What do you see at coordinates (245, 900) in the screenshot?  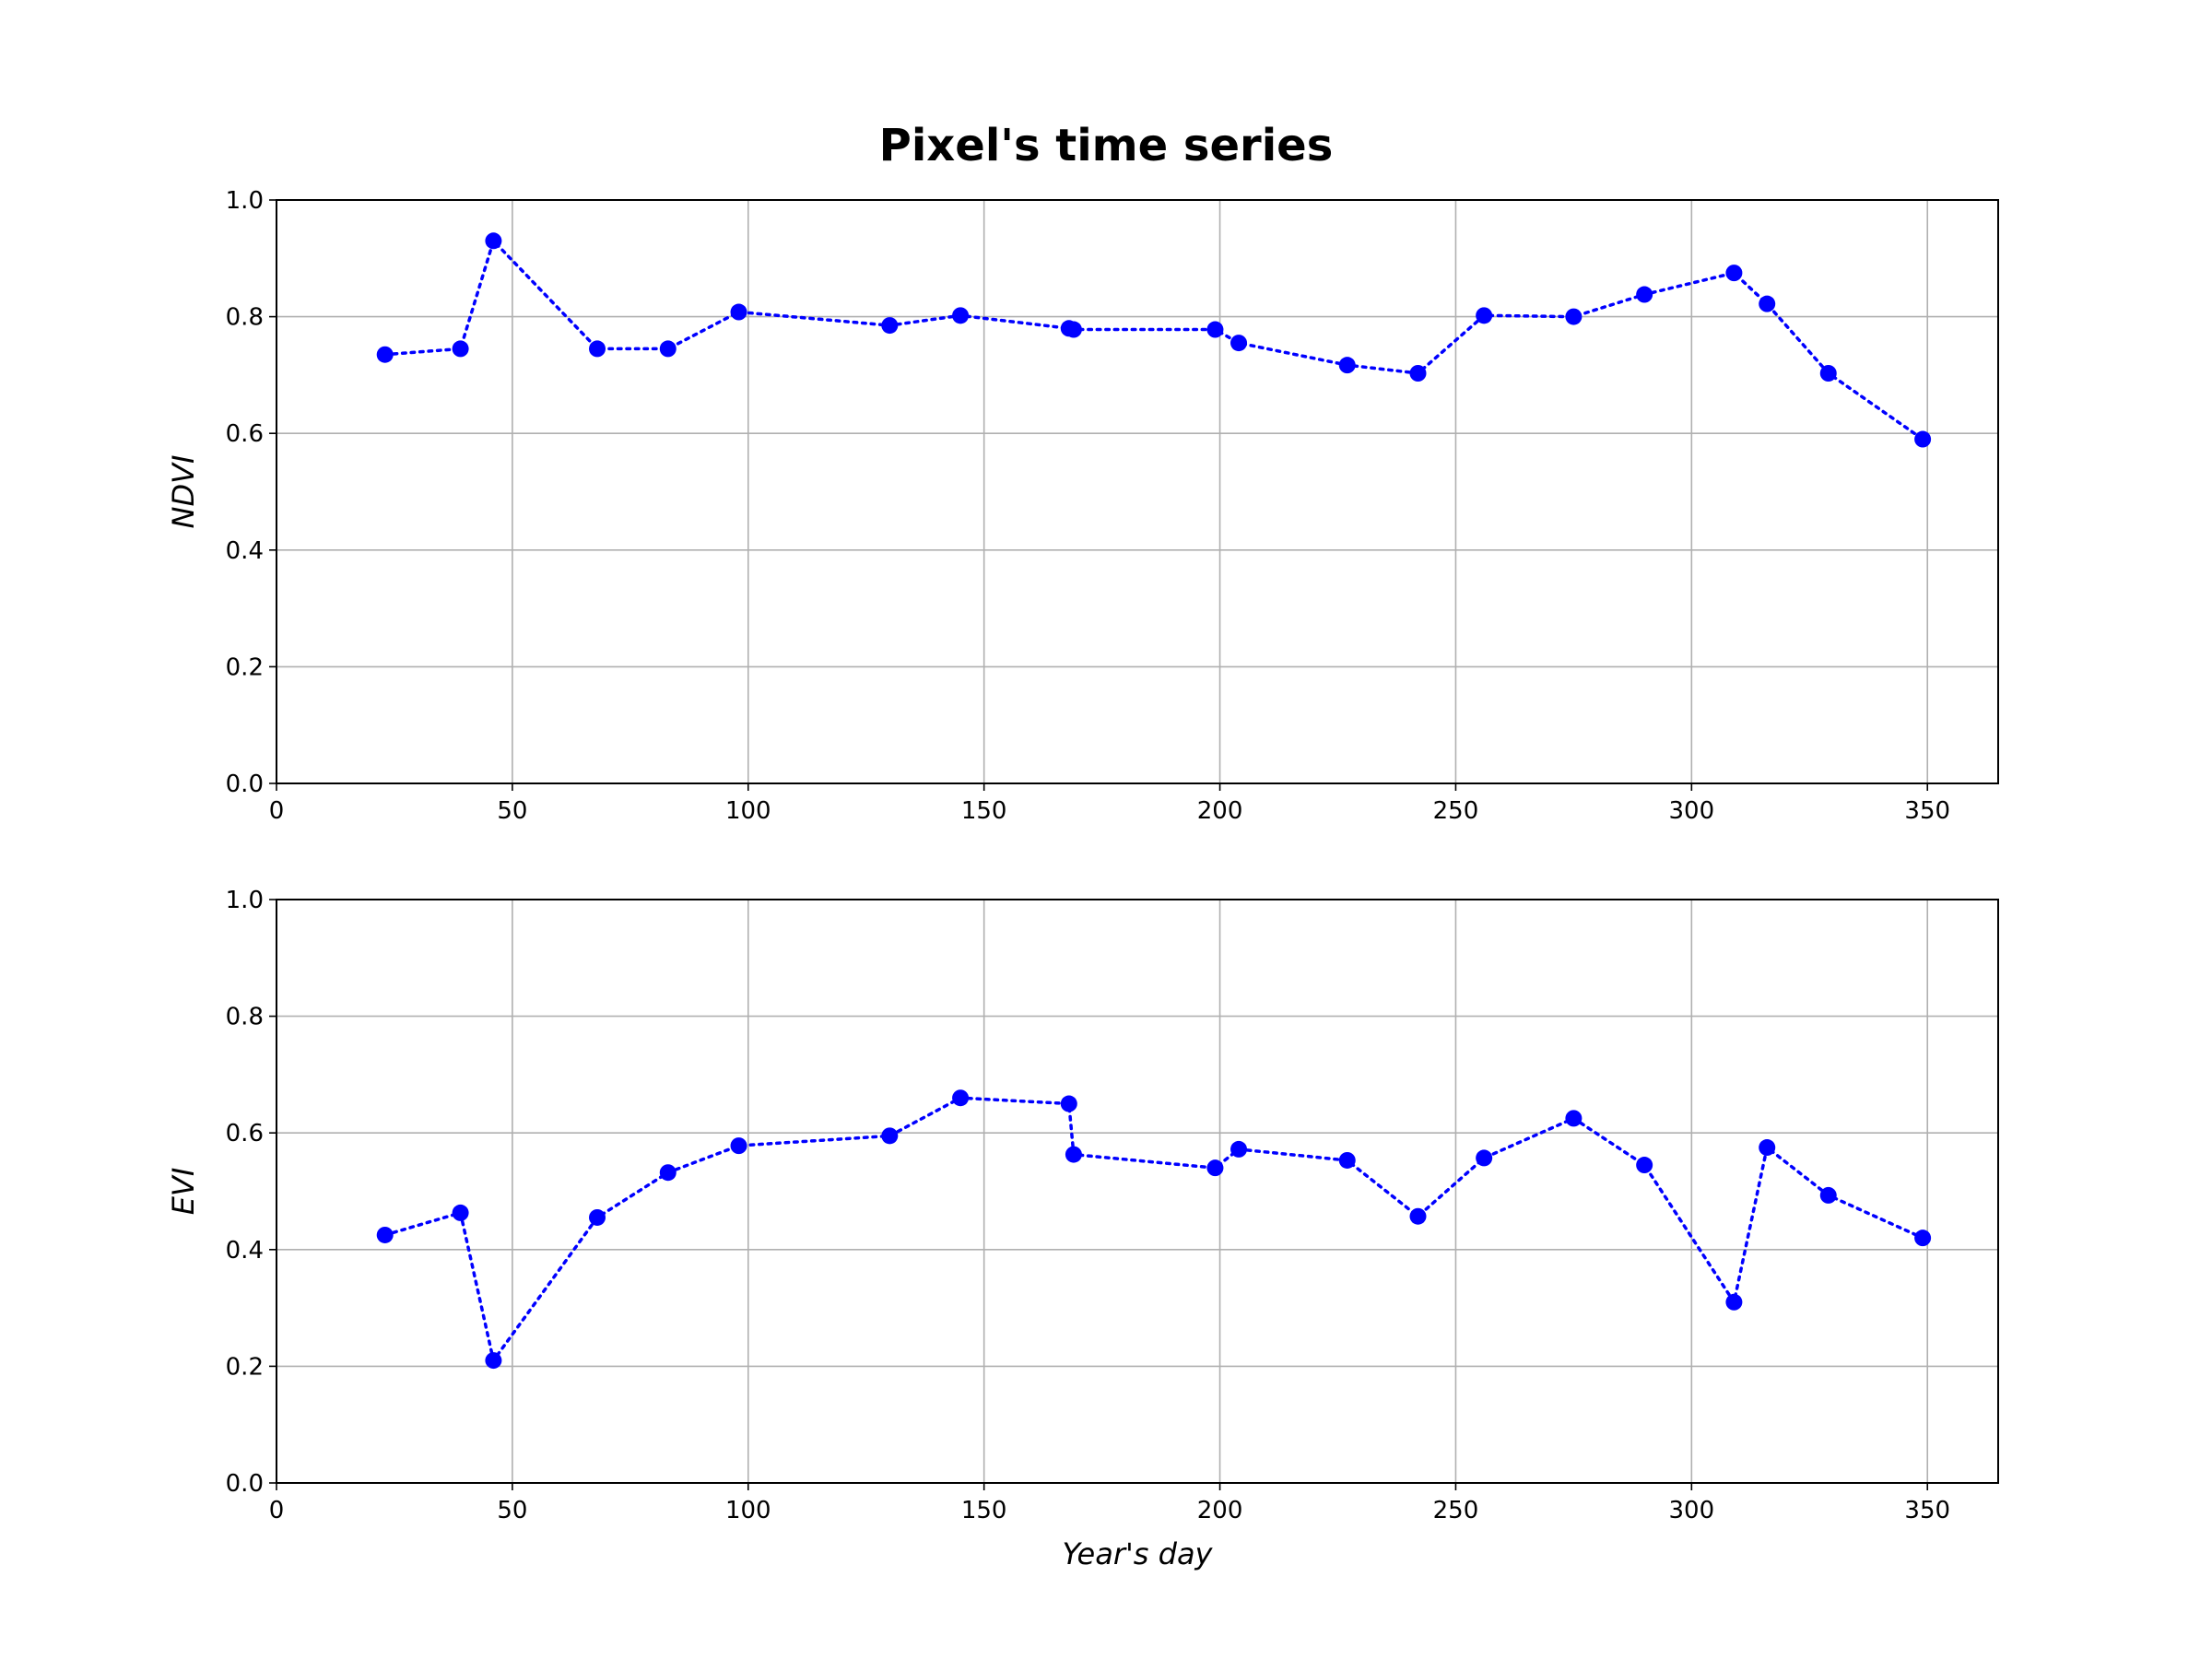 I see `evi-ytick-label: 1.0` at bounding box center [245, 900].